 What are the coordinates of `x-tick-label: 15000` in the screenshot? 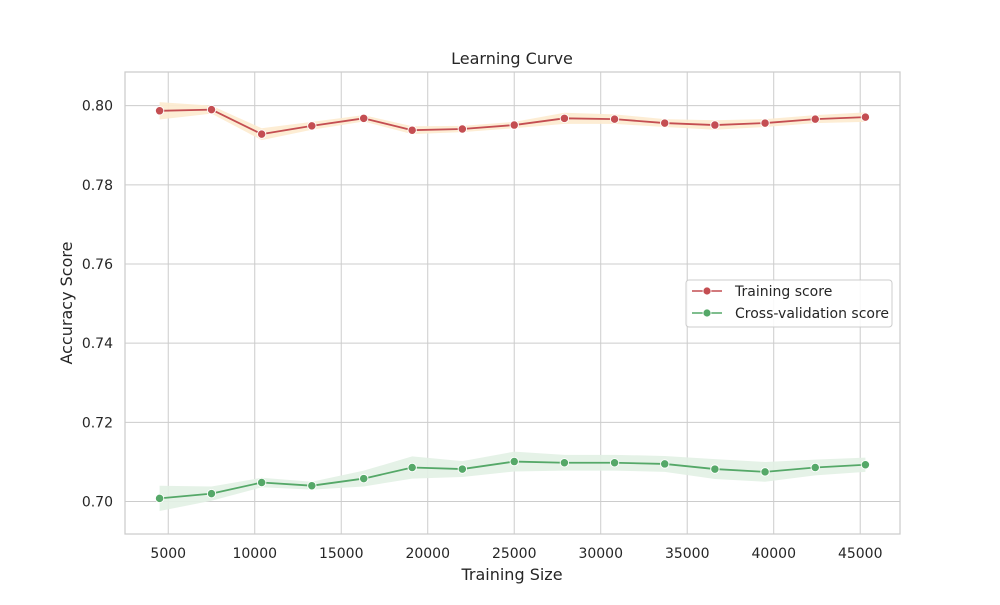 It's located at (341, 554).